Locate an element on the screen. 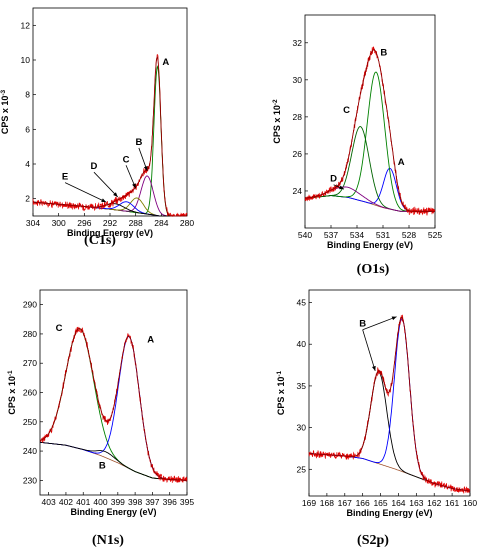 The width and height of the screenshot is (479, 550). x-tick-label: 534 is located at coordinates (357, 235).